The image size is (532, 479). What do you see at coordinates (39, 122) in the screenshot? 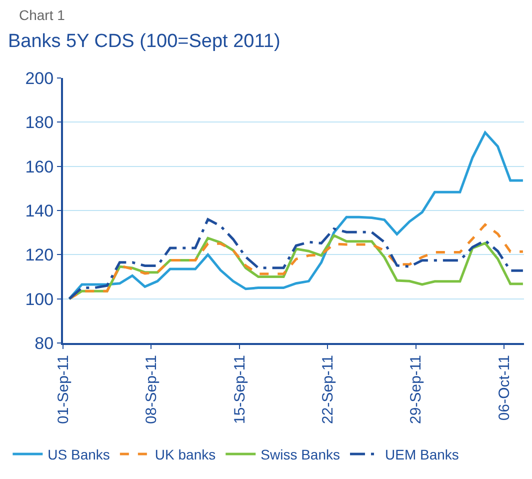
I see `y-tick-label: 180` at bounding box center [39, 122].